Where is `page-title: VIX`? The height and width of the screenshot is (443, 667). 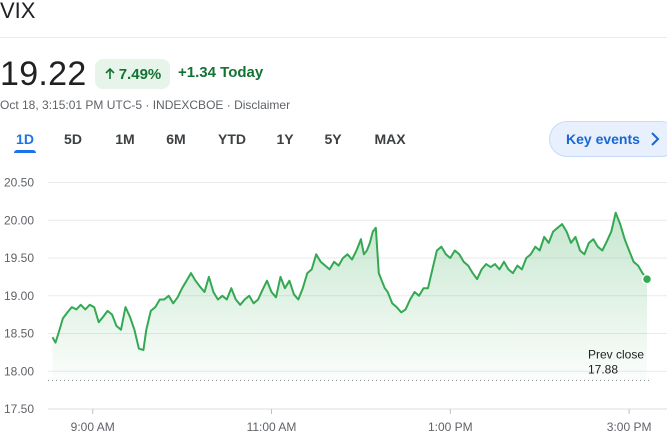 page-title: VIX is located at coordinates (18, 11).